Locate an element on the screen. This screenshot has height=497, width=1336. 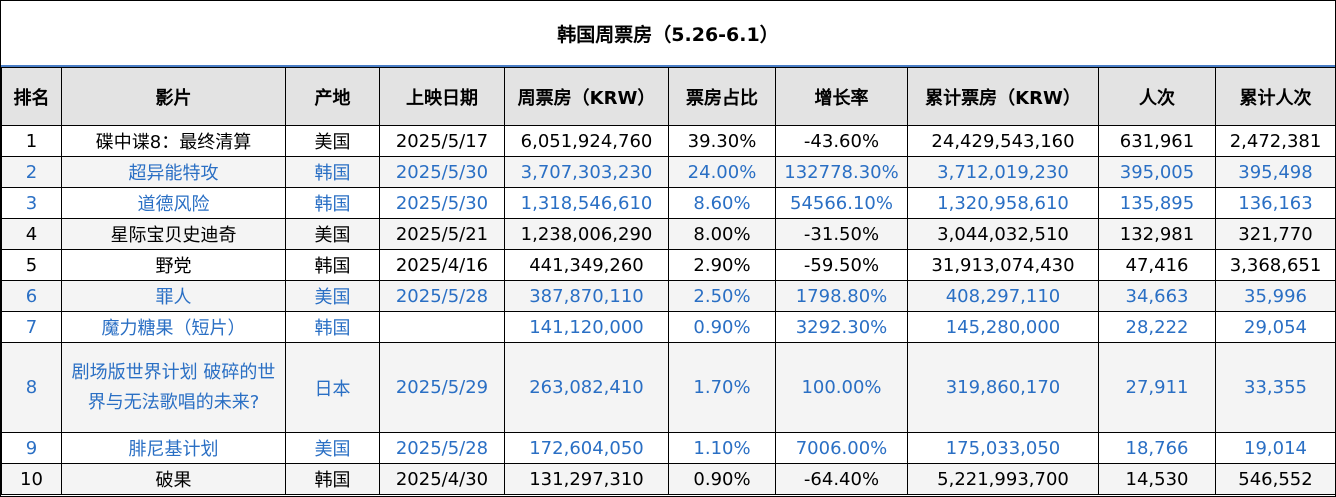
cell-weekly-gross: 172,604,050 is located at coordinates (586, 448).